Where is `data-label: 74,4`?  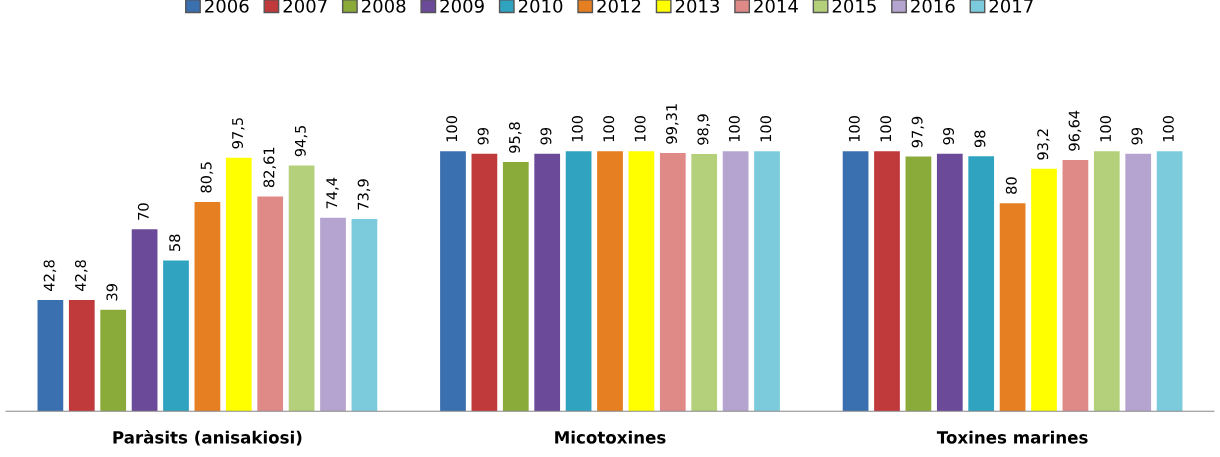 data-label: 74,4 is located at coordinates (332, 193).